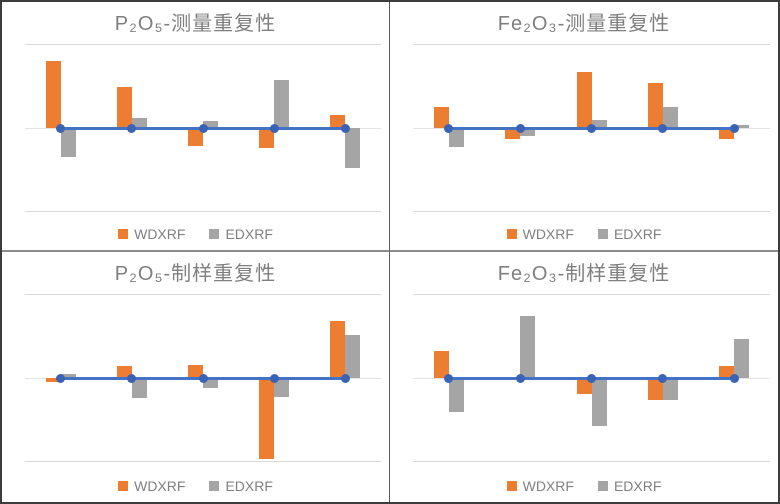 This screenshot has height=504, width=780. Describe the element at coordinates (584, 274) in the screenshot. I see `chart-title: Fe₂O₃-制样重复性` at that location.